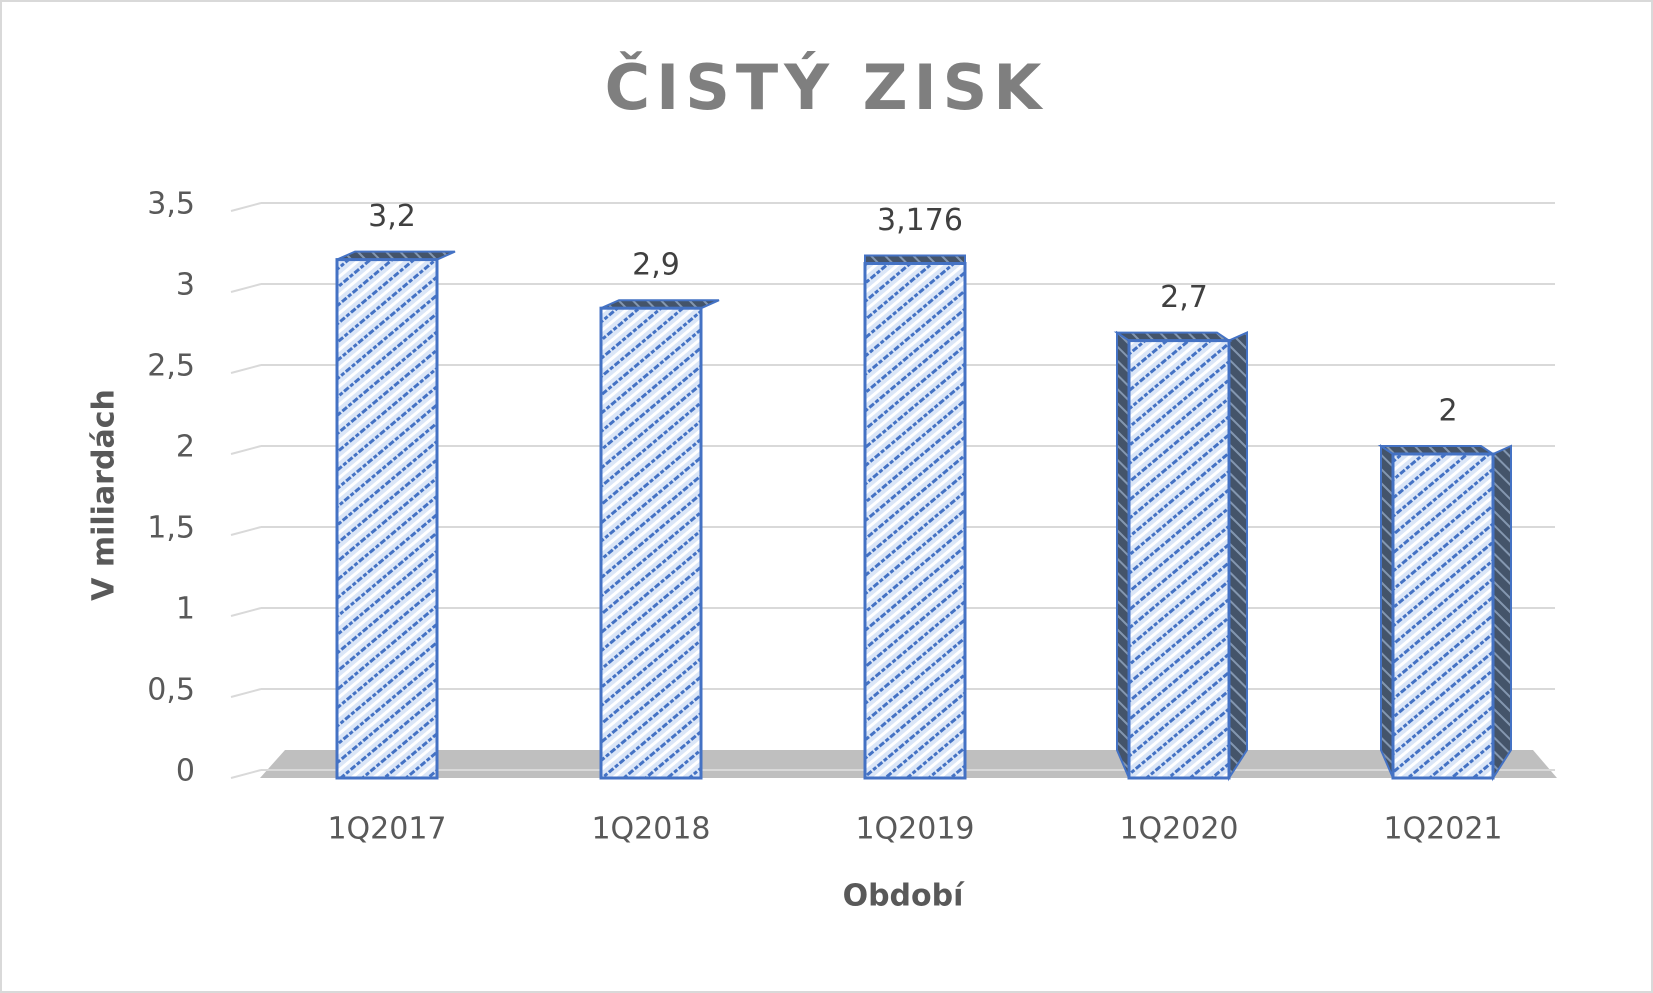 This screenshot has width=1653, height=993. What do you see at coordinates (171, 204) in the screenshot?
I see `y-tick-label: 3,5` at bounding box center [171, 204].